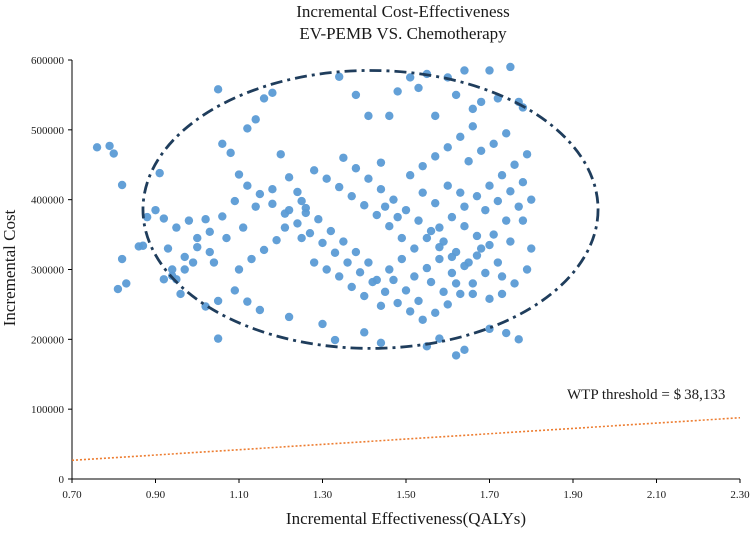  What do you see at coordinates (403, 11) in the screenshot?
I see `chart-title: Incremental Cost-Effectiveness` at bounding box center [403, 11].